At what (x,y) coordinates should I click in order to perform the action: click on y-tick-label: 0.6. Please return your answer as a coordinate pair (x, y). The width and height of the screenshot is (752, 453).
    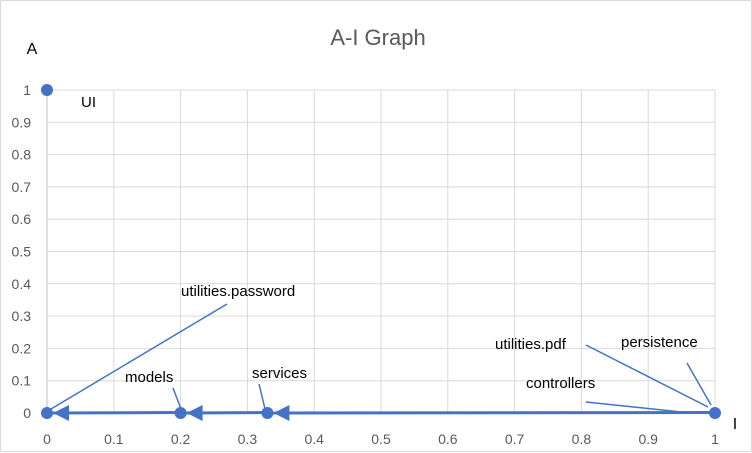
    Looking at the image, I should click on (22, 219).